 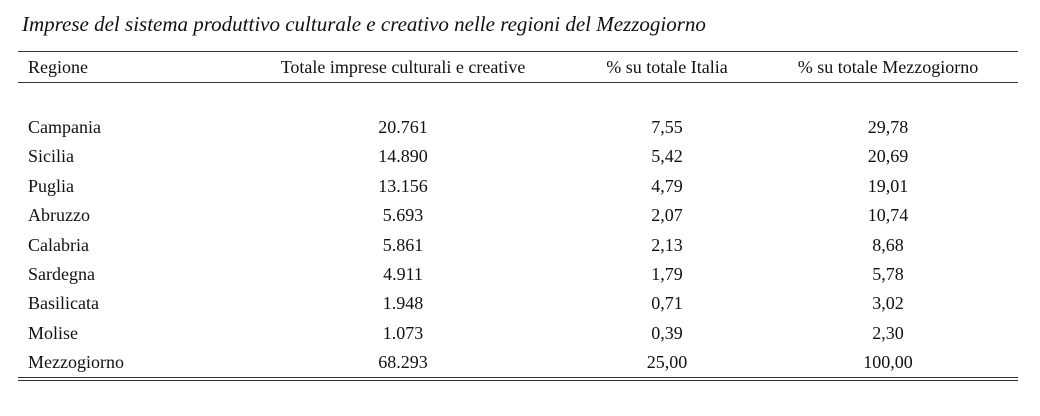 I want to click on table-cell: 1.948, so click(x=403, y=303).